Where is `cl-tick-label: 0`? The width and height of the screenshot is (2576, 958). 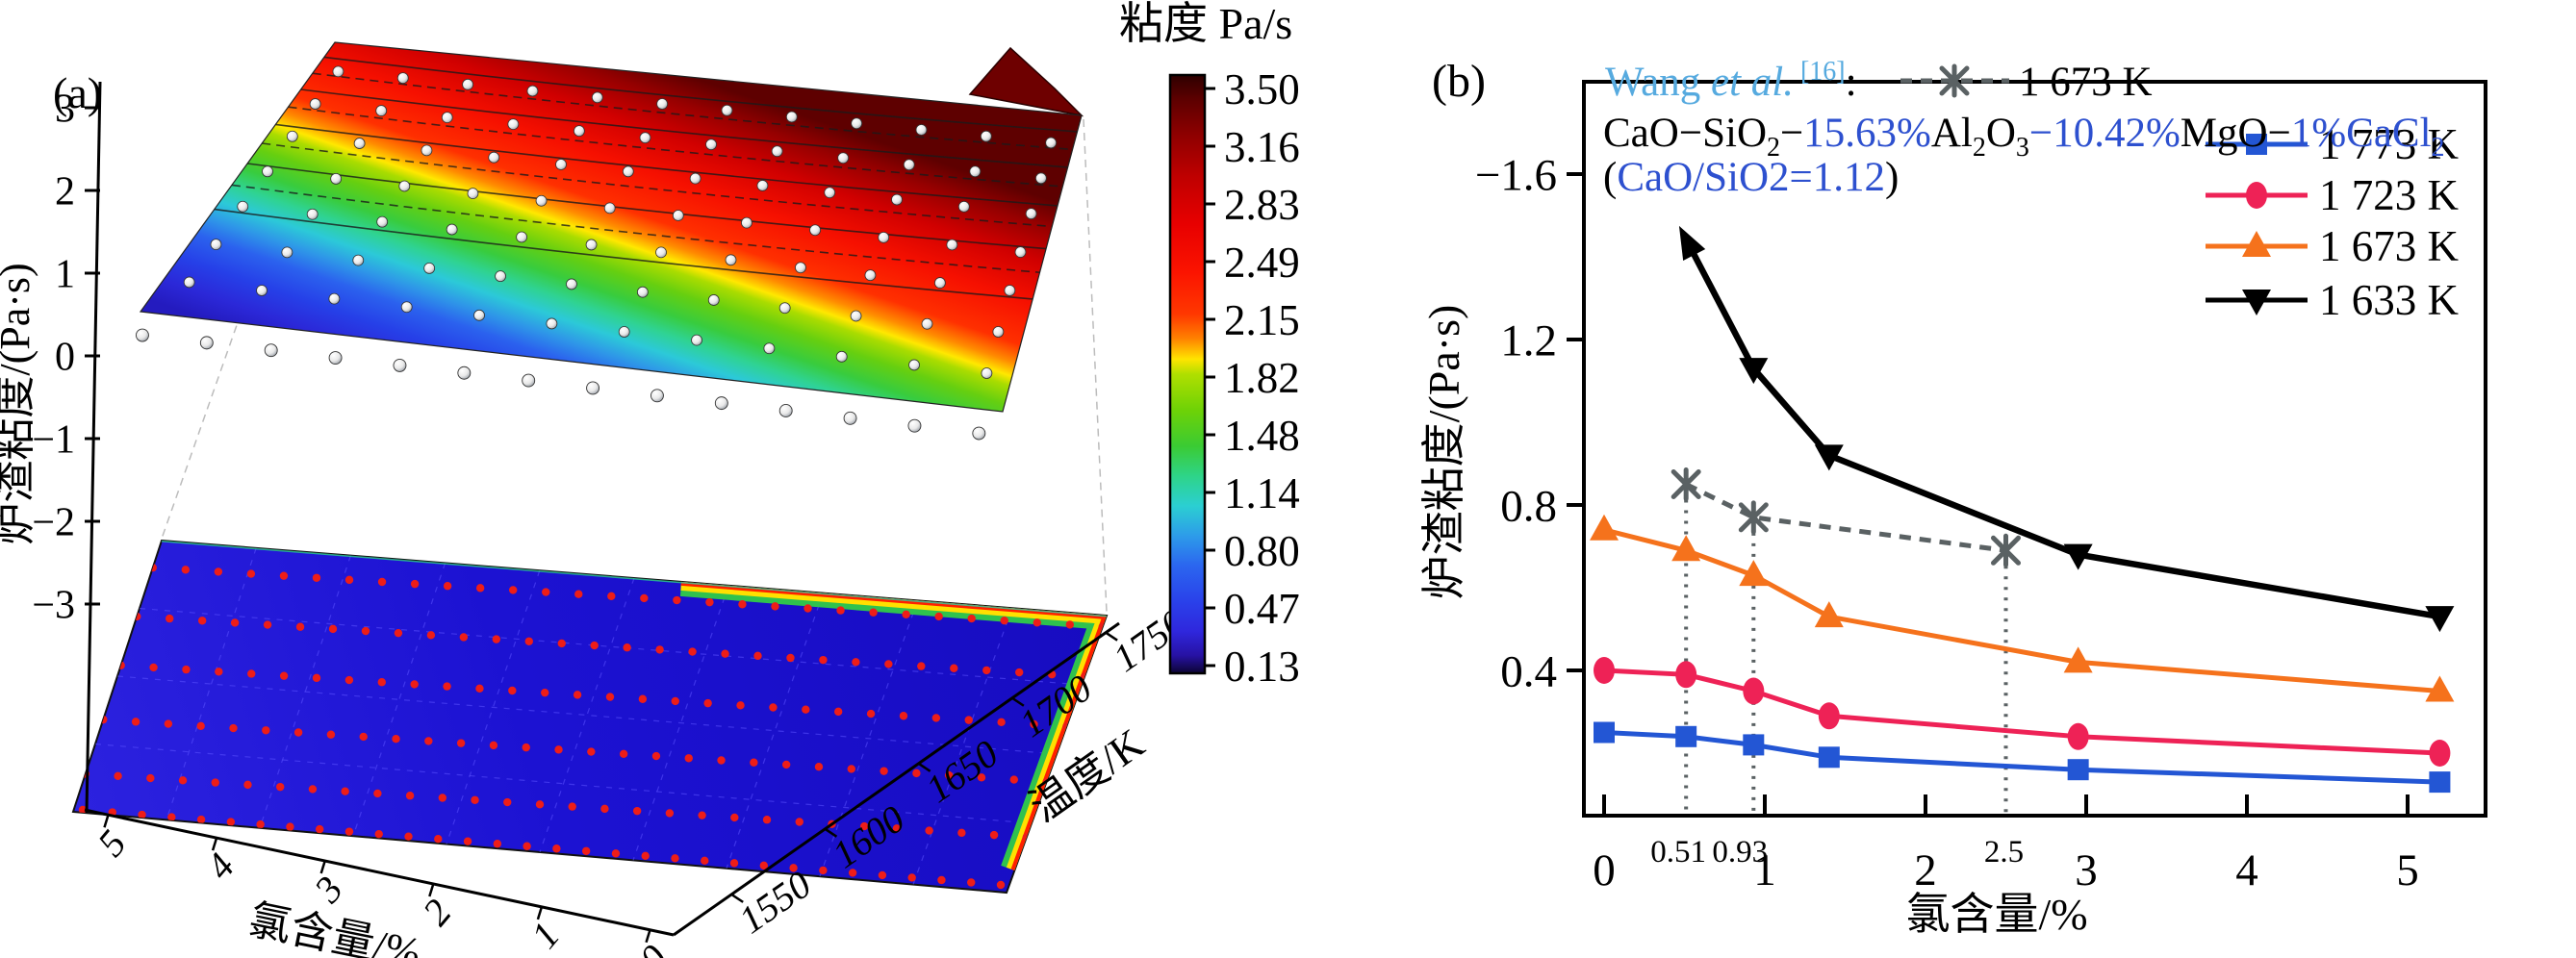 cl-tick-label: 0 is located at coordinates (653, 947).